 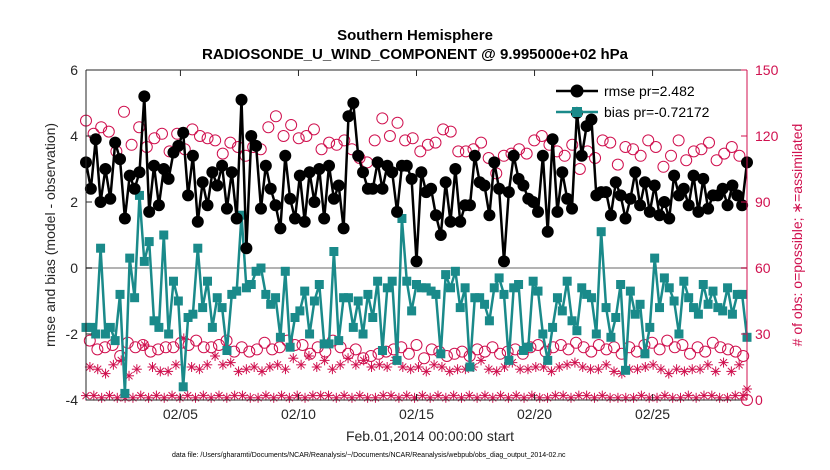 I want to click on x-axis-label: Feb.01,2014 00:00:00 start, so click(x=430, y=436).